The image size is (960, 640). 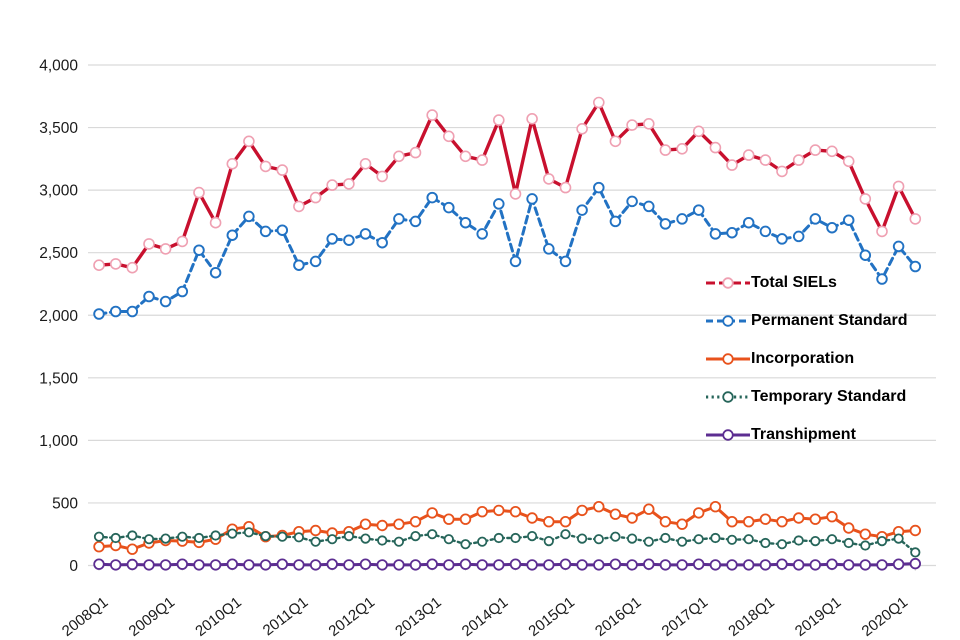 I want to click on legend-label: Permanent Standard, so click(x=829, y=320).